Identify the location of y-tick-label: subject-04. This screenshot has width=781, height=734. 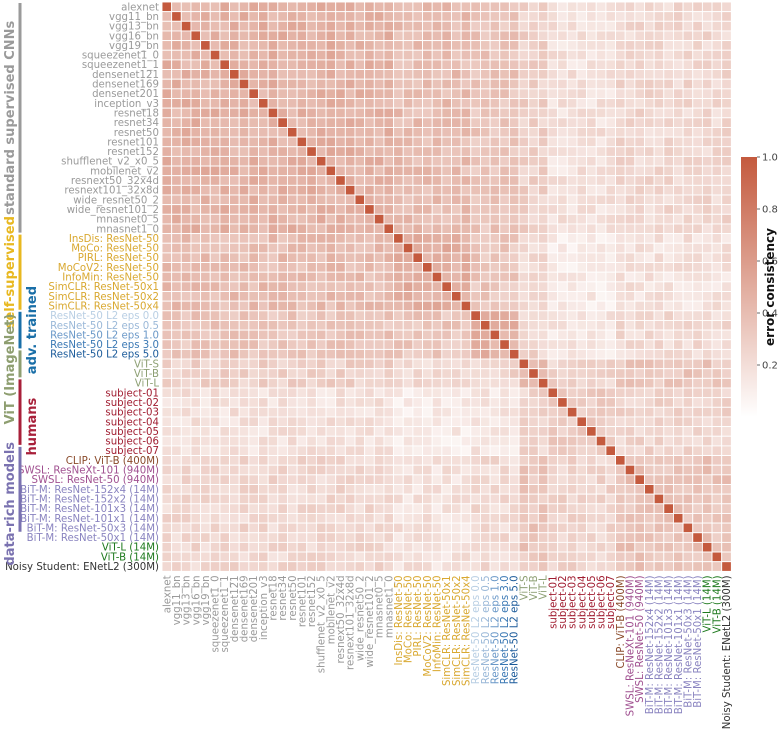
(132, 422).